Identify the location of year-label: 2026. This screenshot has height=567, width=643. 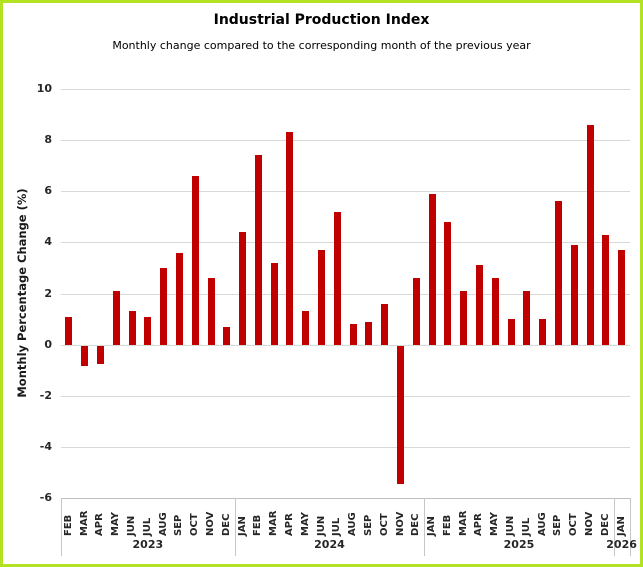
(621, 544).